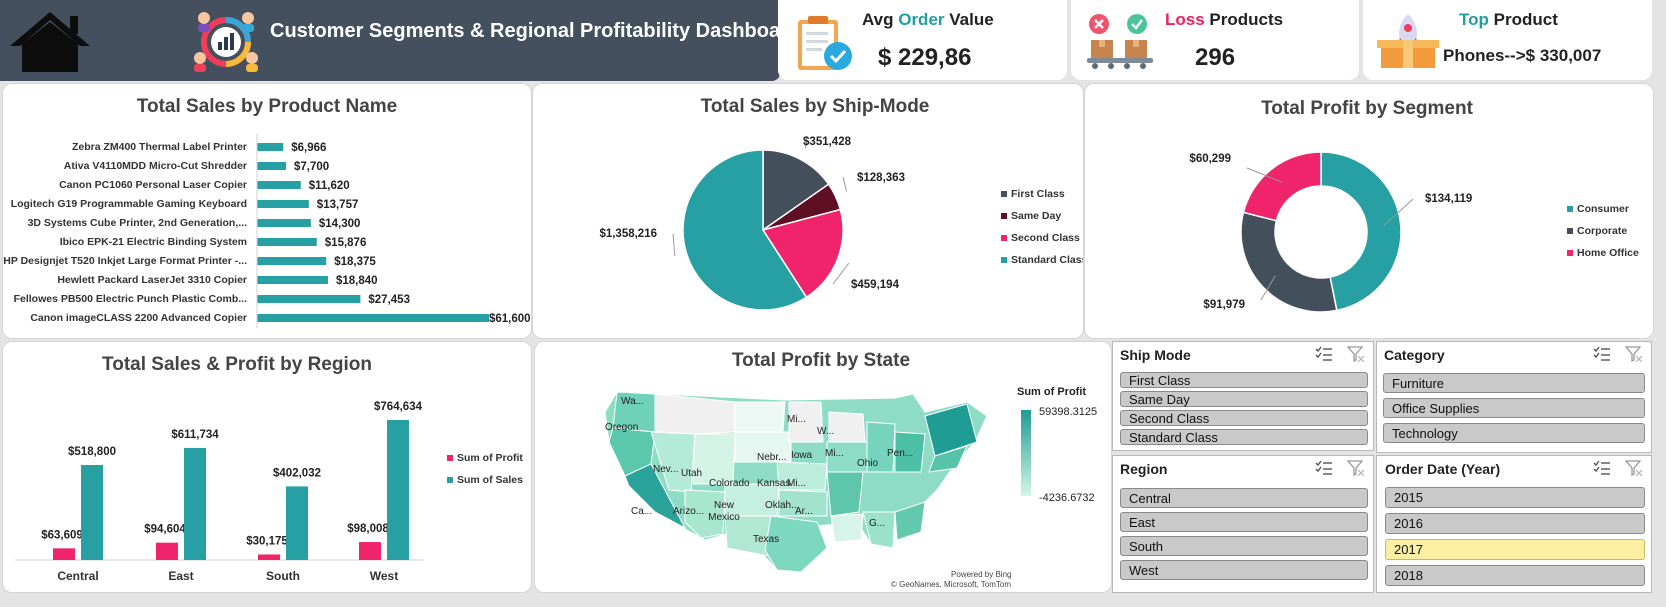 The width and height of the screenshot is (1666, 607). I want to click on product-bar-label: $27,453, so click(389, 300).